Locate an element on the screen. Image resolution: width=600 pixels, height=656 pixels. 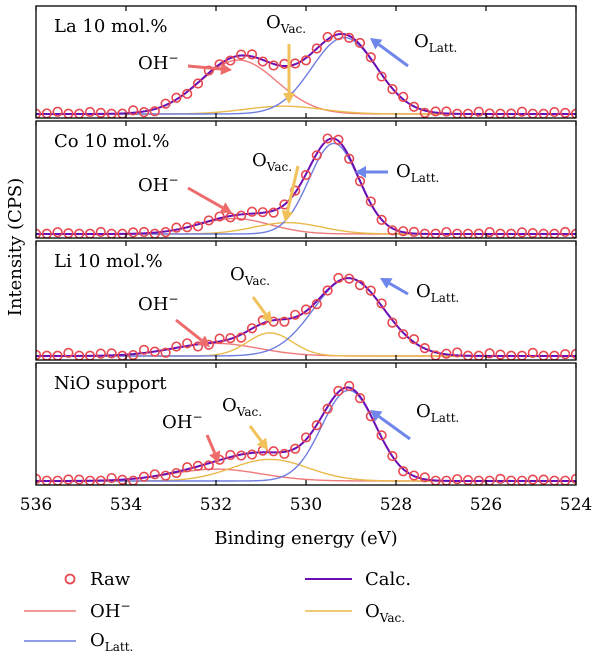
x-tick-label: 528 is located at coordinates (396, 505).